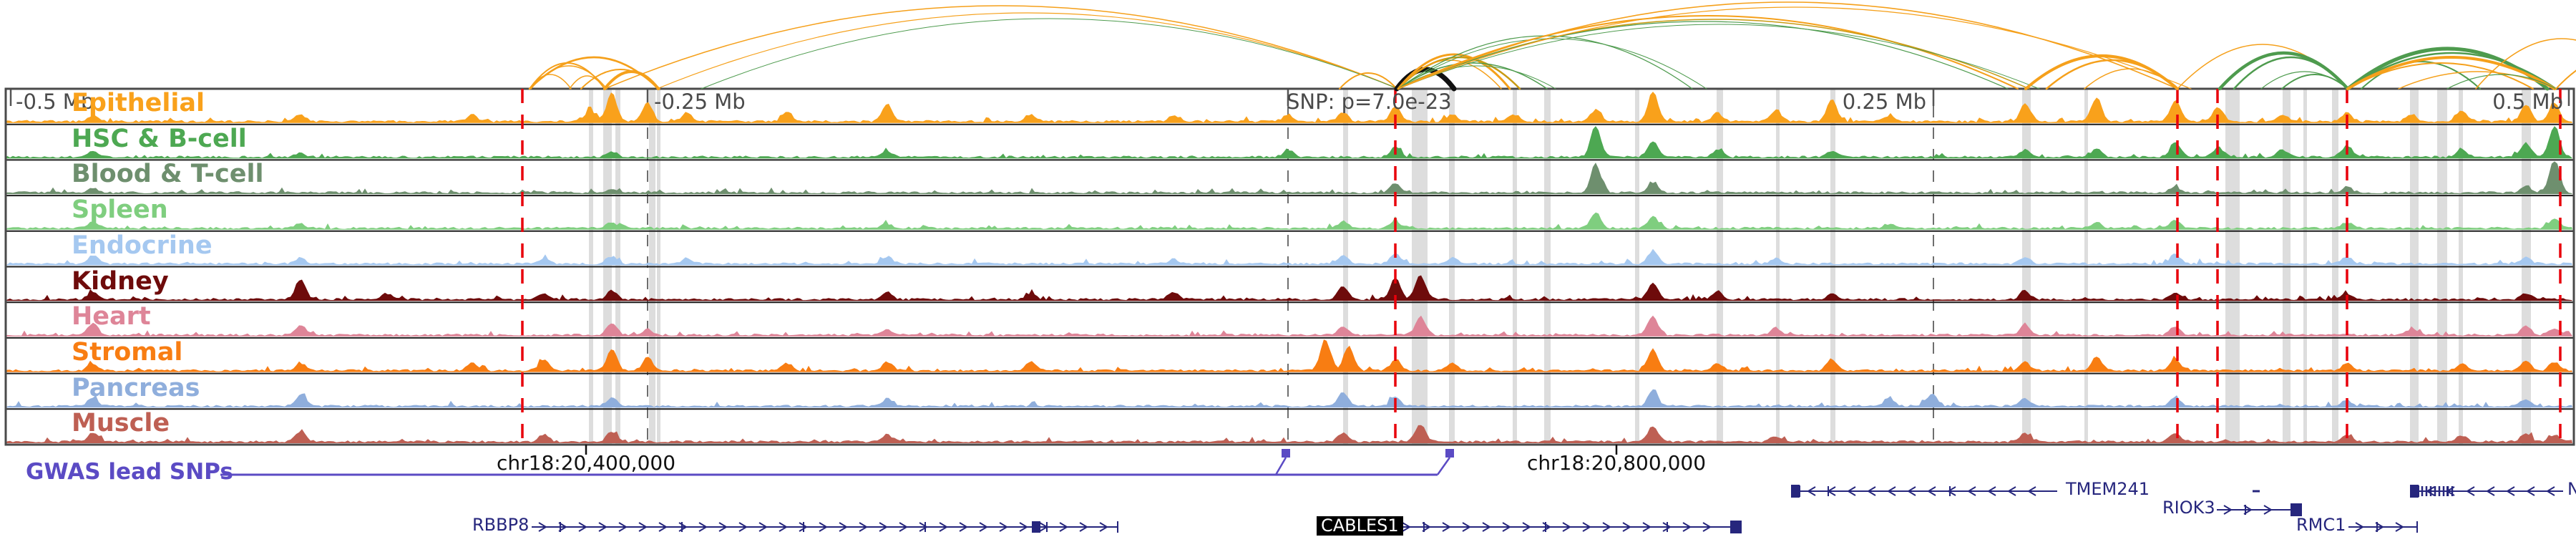 This screenshot has height=537, width=2576. What do you see at coordinates (138, 103) in the screenshot?
I see `track-label: Epithelial` at bounding box center [138, 103].